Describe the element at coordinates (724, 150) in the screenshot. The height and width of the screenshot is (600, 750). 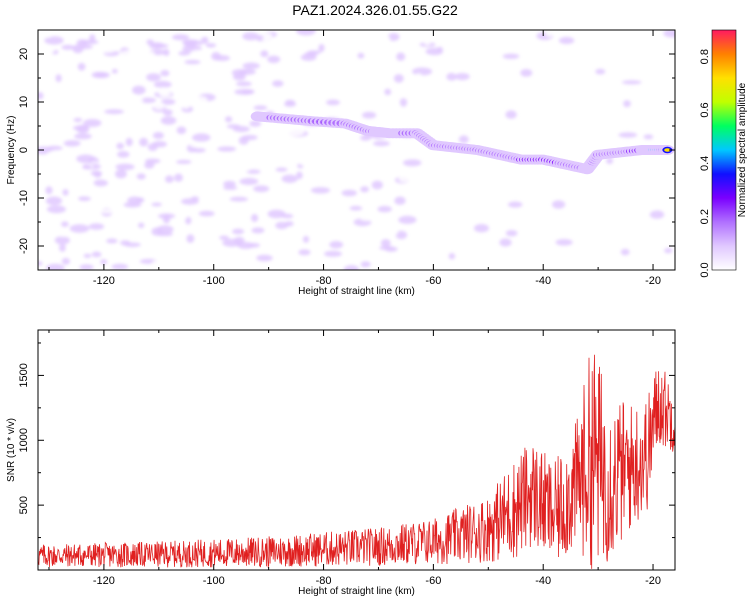
I see `colorbar-gradient` at that location.